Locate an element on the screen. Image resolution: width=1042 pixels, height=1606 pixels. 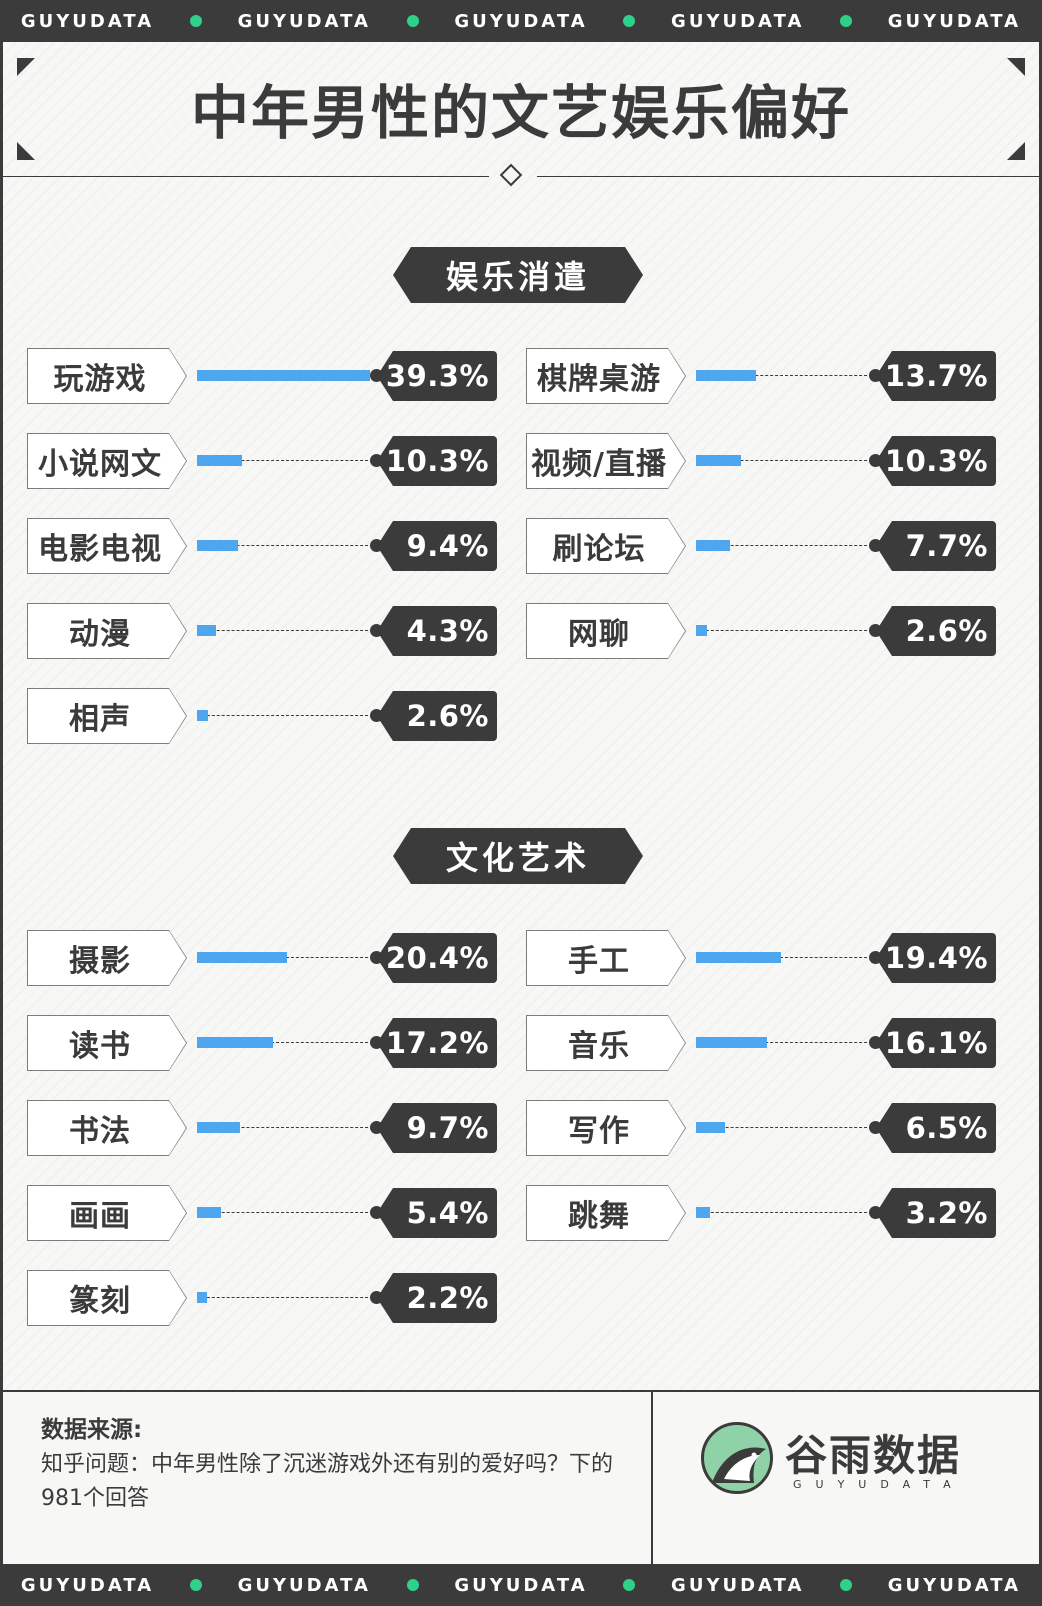
category-label: 相声 is located at coordinates (107, 716).